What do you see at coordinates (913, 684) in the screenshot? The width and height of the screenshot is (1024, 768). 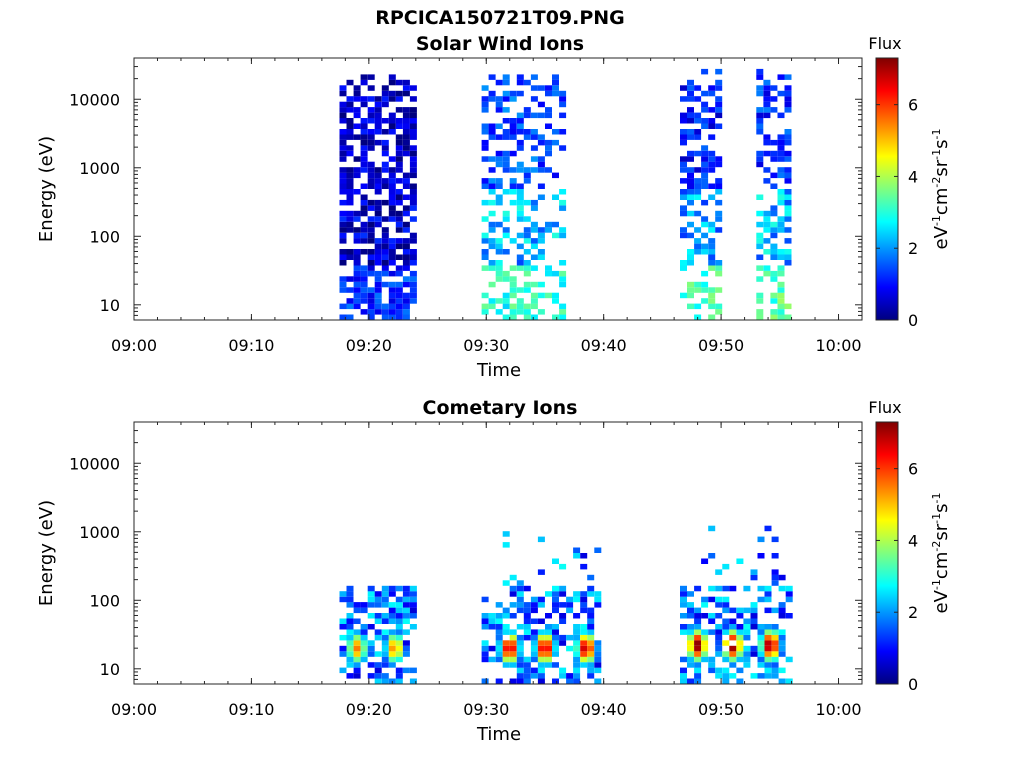 I see `colorbar-tick-label: 0` at bounding box center [913, 684].